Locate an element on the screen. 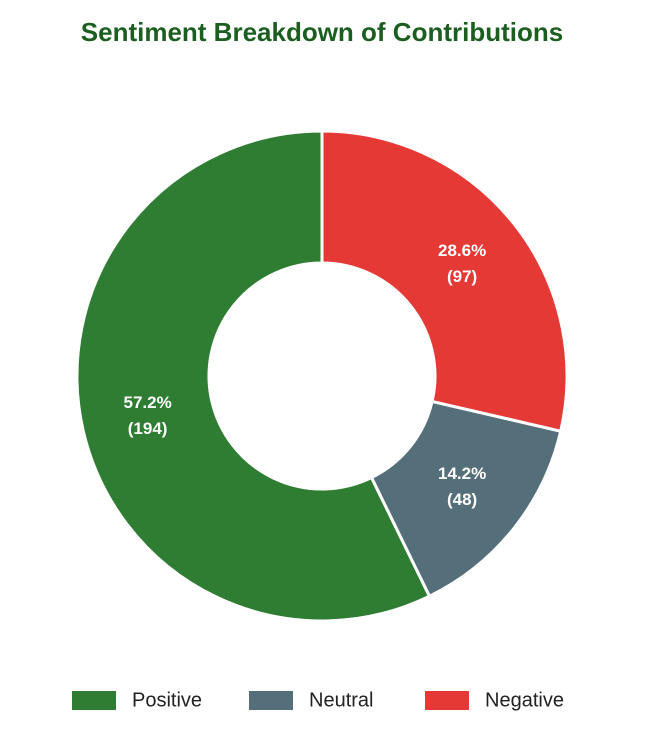 This screenshot has height=738, width=645. slice-percent-label: 14.2% is located at coordinates (462, 473).